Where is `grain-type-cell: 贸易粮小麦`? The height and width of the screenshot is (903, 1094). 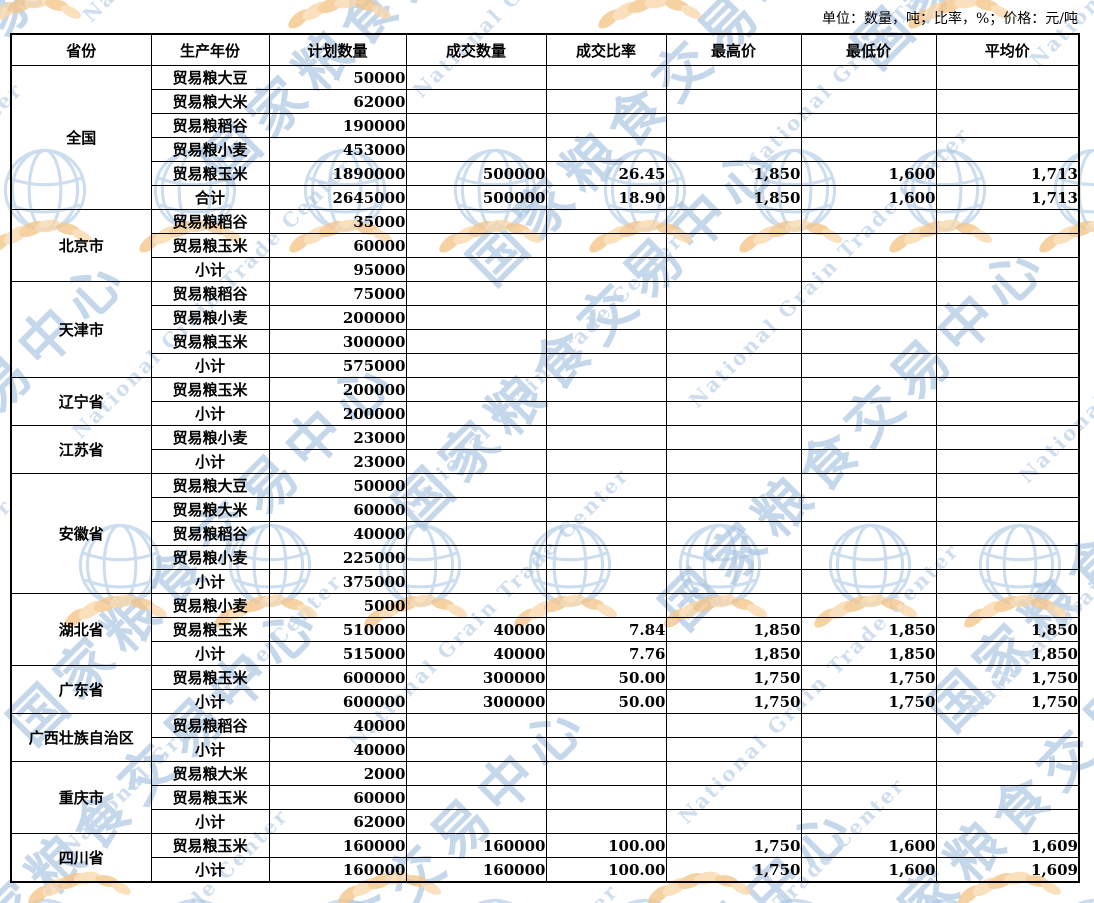
grain-type-cell: 贸易粮小麦 is located at coordinates (210, 437).